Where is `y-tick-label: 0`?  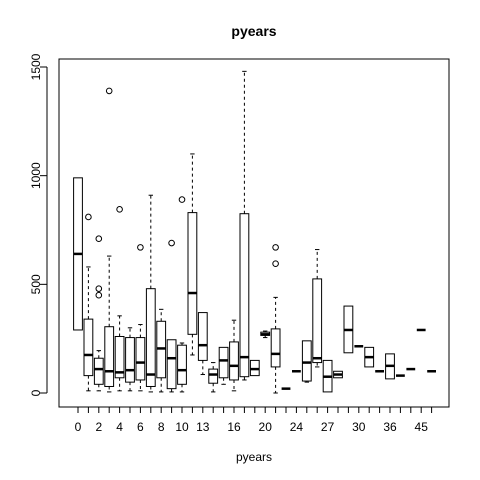 y-tick-label: 0 is located at coordinates (36, 392).